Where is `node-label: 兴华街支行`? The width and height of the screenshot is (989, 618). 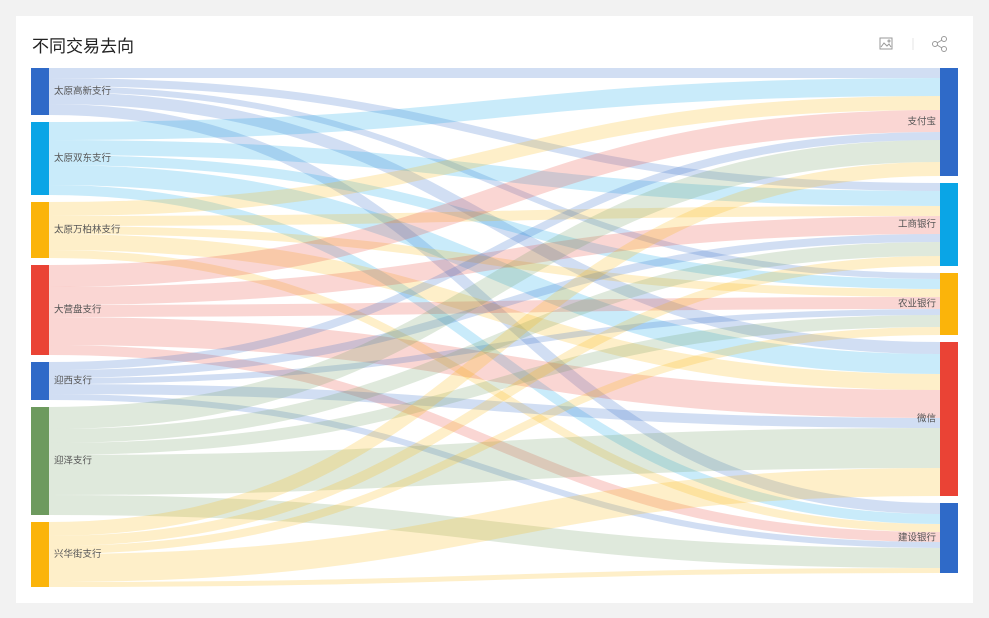 node-label: 兴华街支行 is located at coordinates (78, 554).